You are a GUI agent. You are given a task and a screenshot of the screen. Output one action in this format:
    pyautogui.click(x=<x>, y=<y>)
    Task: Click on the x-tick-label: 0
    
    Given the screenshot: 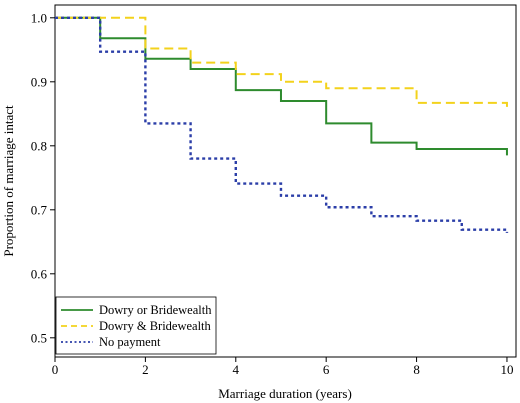 What is the action you would take?
    pyautogui.click(x=55, y=369)
    